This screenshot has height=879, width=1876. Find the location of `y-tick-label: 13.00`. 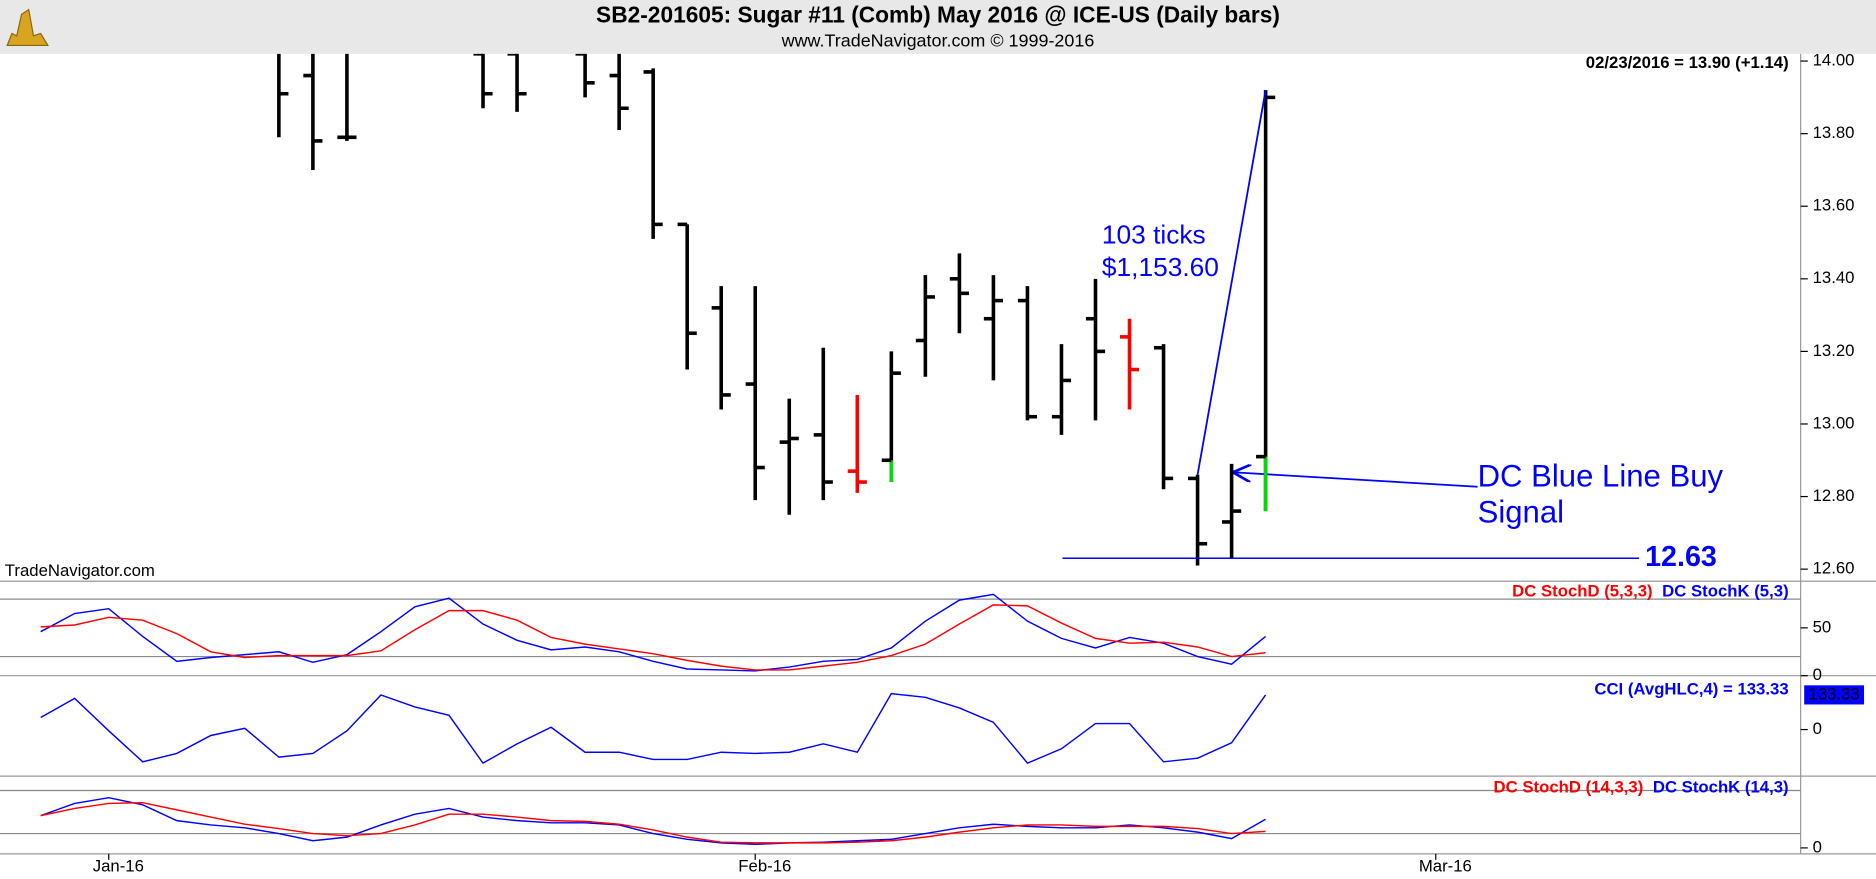

y-tick-label: 13.00 is located at coordinates (1834, 422).